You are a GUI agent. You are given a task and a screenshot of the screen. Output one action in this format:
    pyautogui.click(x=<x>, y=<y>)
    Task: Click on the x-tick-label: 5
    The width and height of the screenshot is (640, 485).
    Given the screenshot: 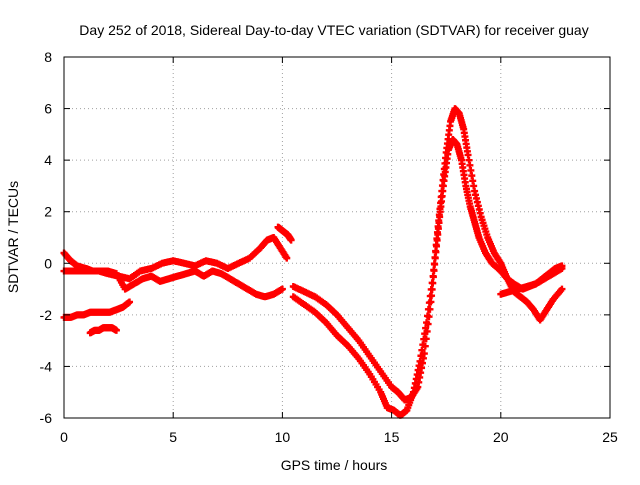 What is the action you would take?
    pyautogui.click(x=173, y=437)
    